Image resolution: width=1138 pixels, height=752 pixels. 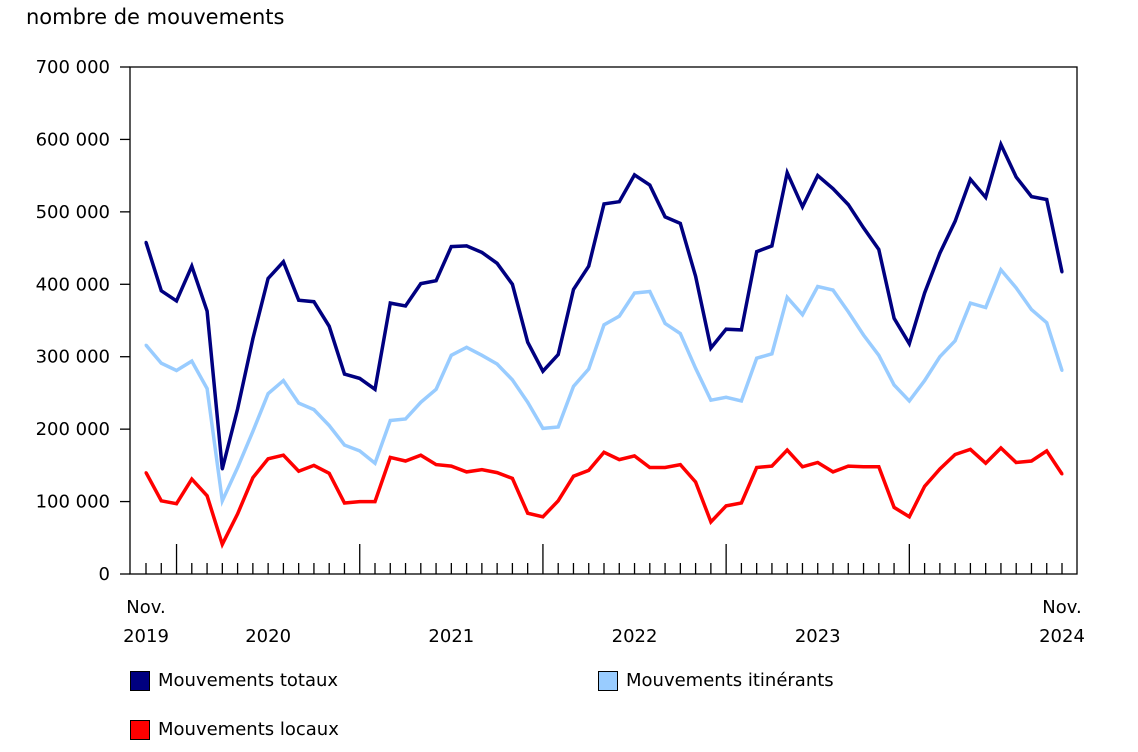 What do you see at coordinates (730, 680) in the screenshot?
I see `legend-label-itinerants: Mouvements itinérants` at bounding box center [730, 680].